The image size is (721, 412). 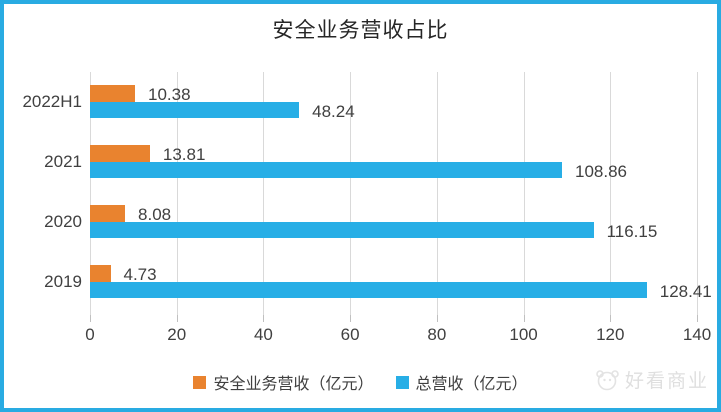 I want to click on x-tick-label-40: 40, so click(x=263, y=334).